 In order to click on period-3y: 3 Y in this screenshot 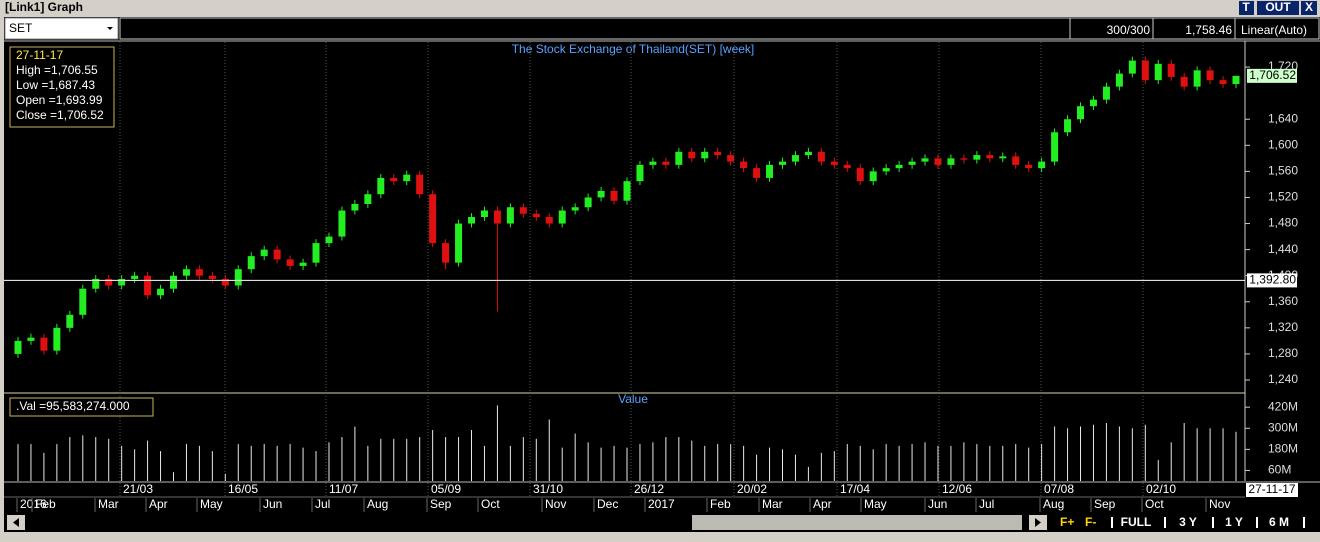, I will do `click(1188, 522)`.